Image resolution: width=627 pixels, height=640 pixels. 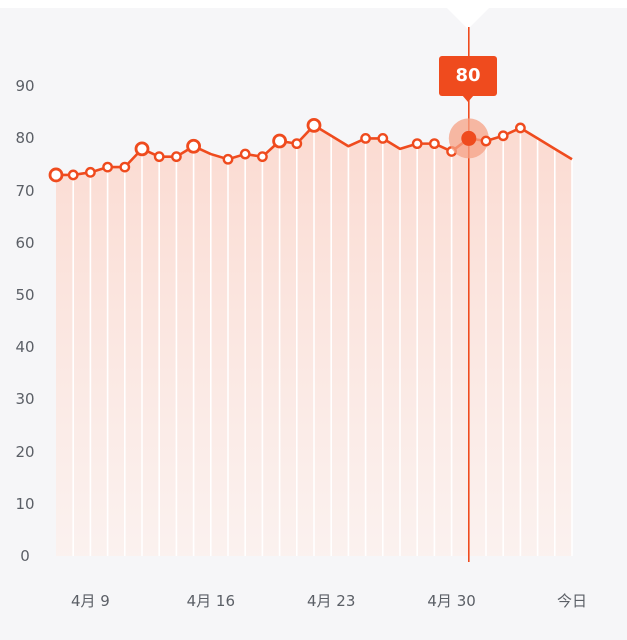 I want to click on y-tick-label: 30, so click(x=25, y=399).